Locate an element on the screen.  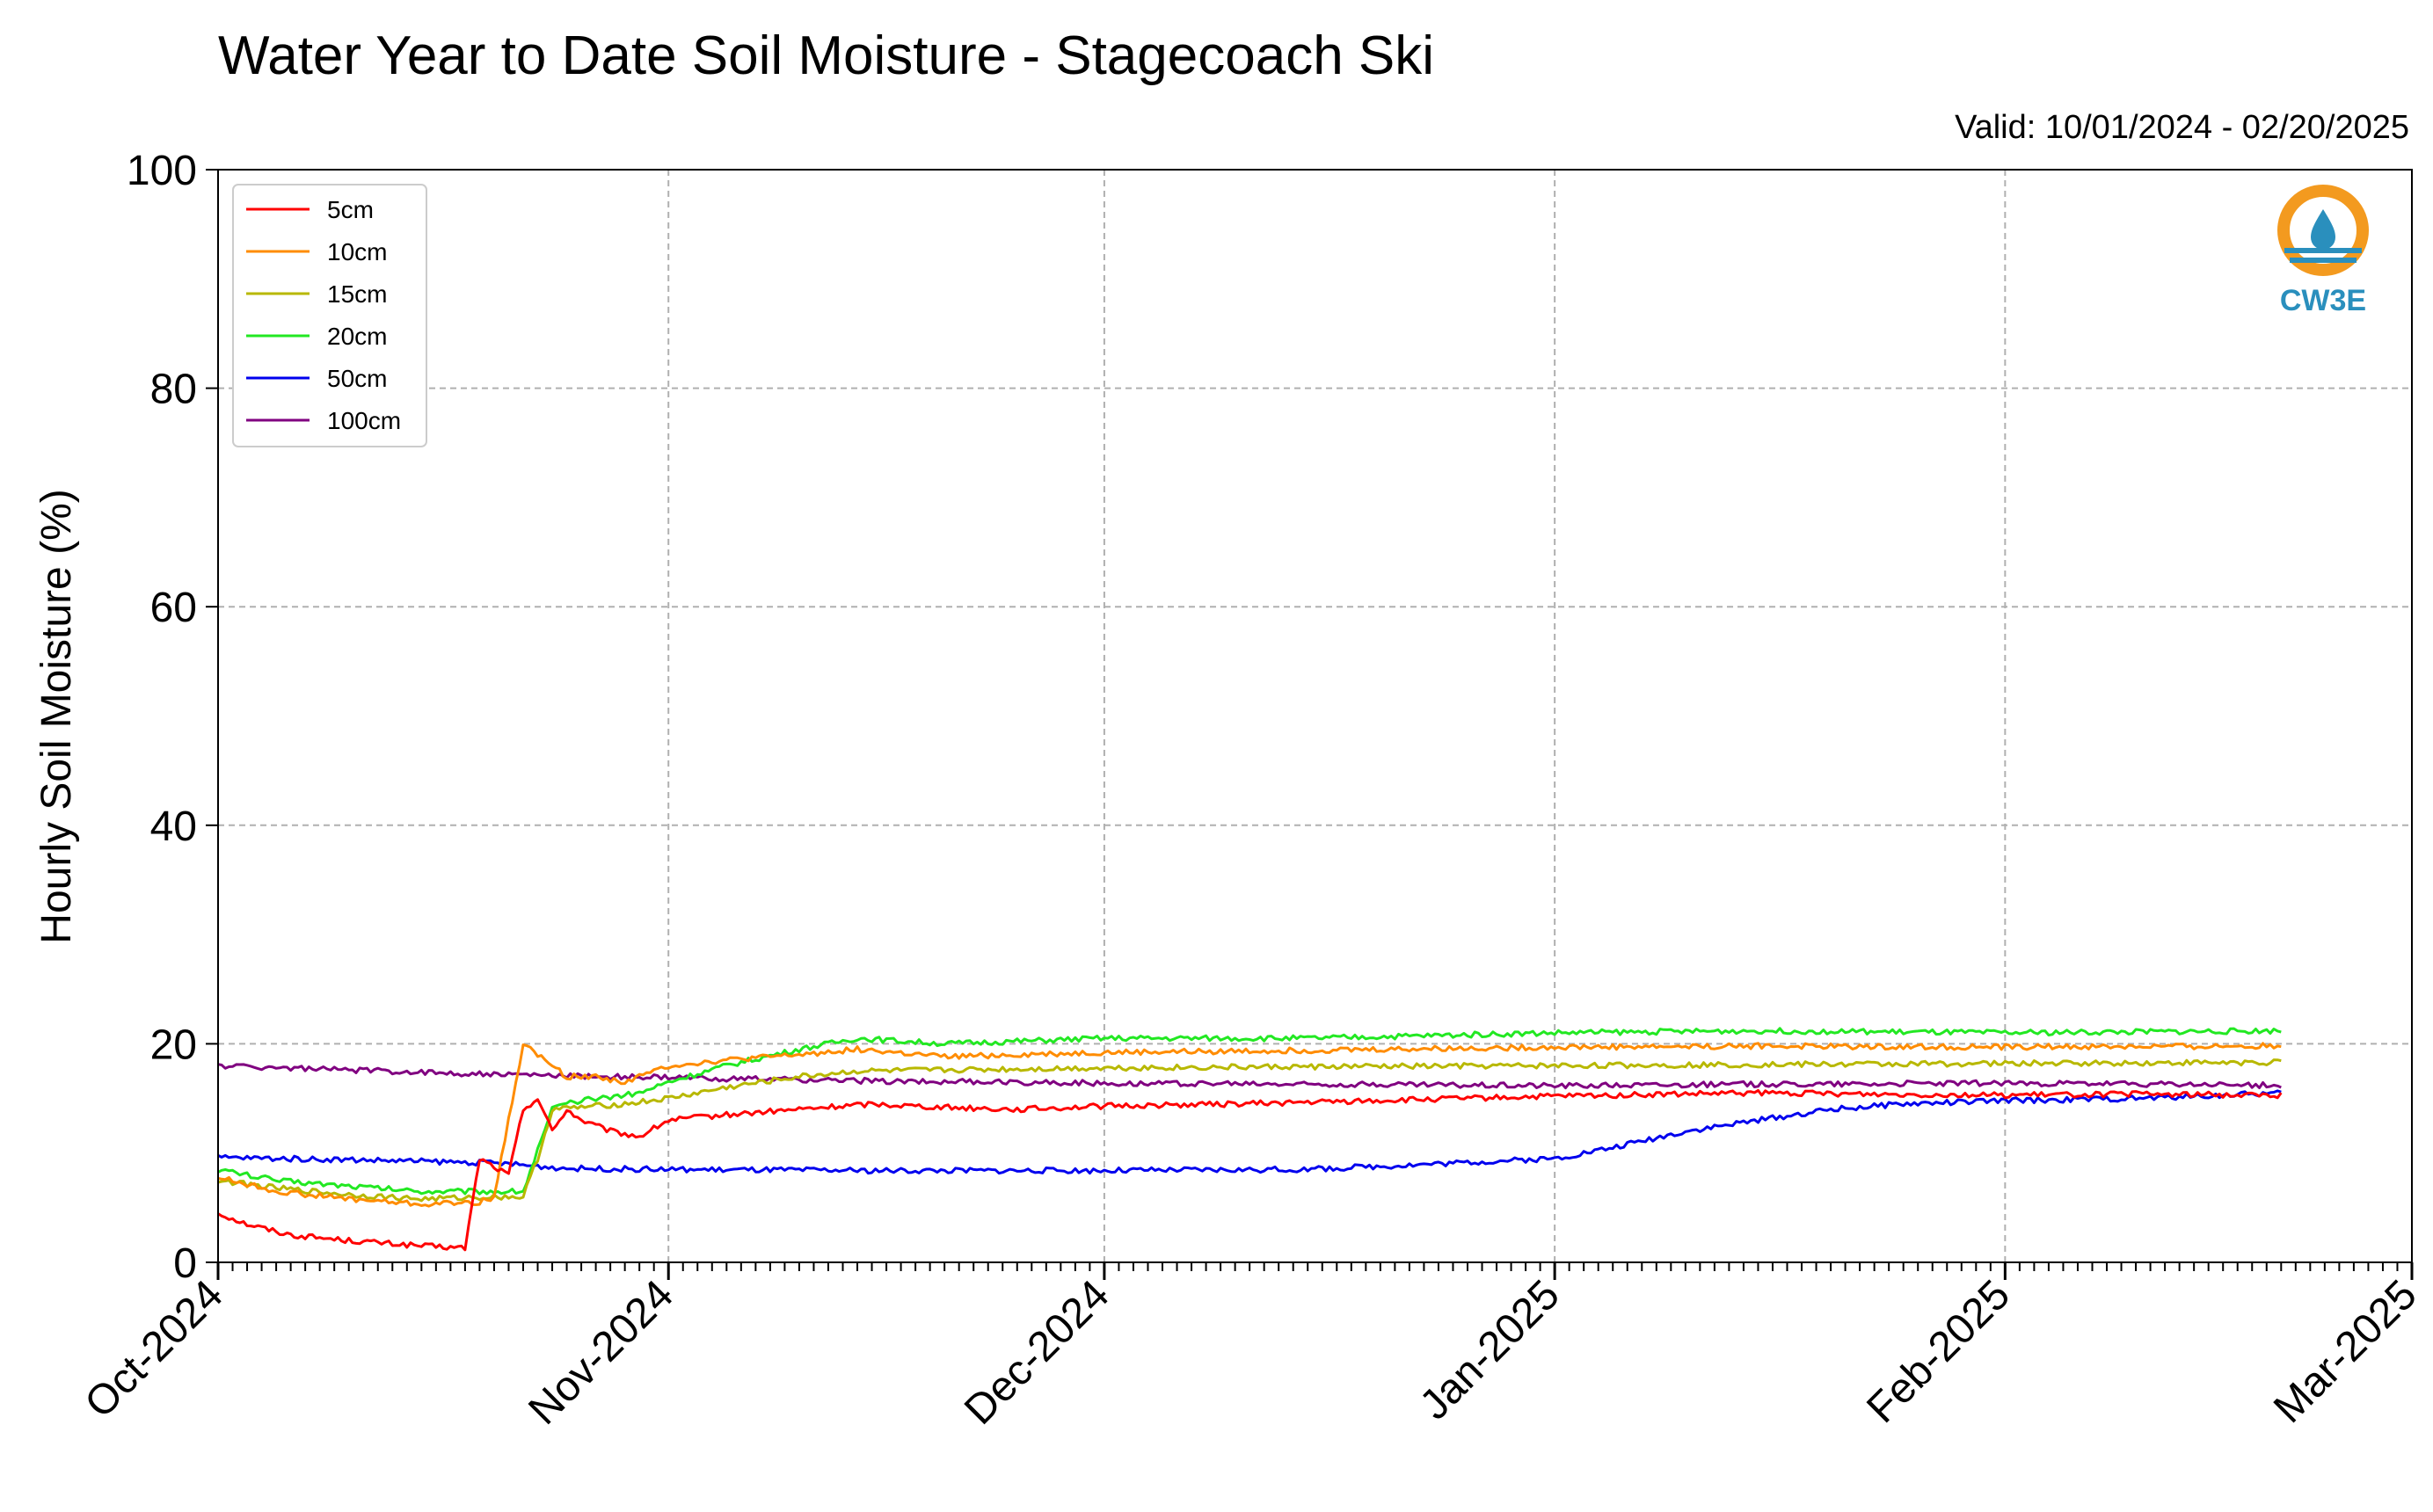
logo-text: CW3E is located at coordinates (2323, 300).